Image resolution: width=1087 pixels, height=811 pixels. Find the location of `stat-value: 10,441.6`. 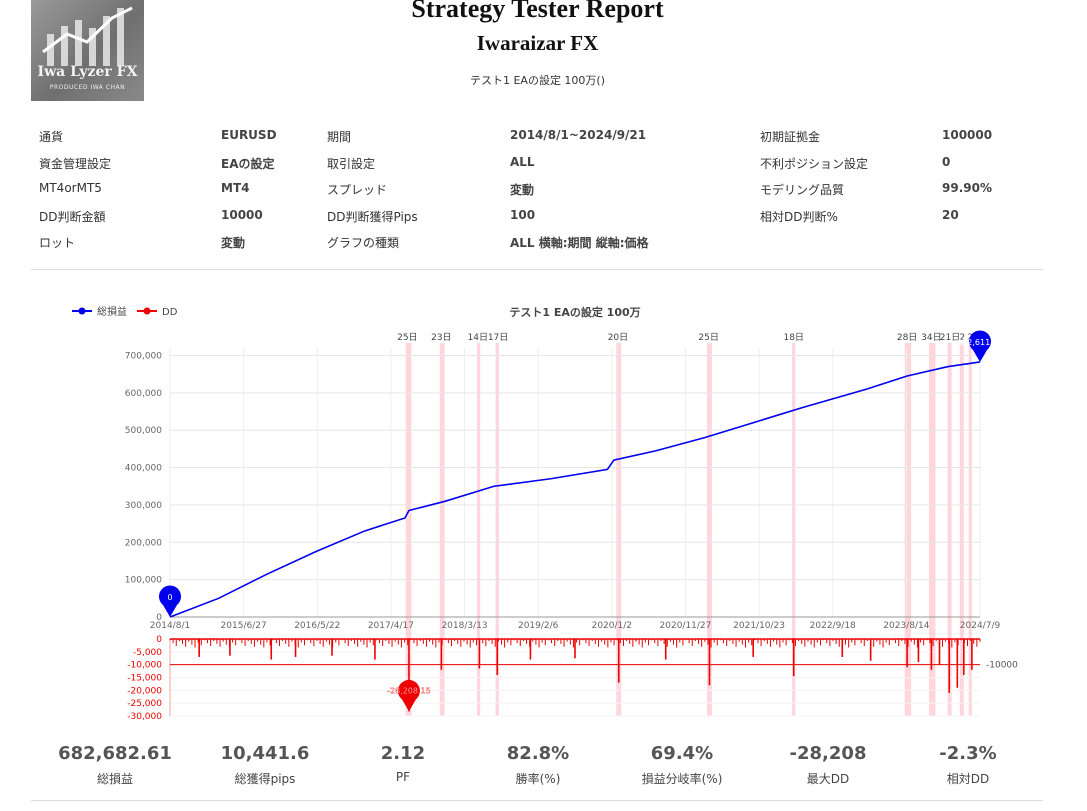

stat-value: 10,441.6 is located at coordinates (265, 753).